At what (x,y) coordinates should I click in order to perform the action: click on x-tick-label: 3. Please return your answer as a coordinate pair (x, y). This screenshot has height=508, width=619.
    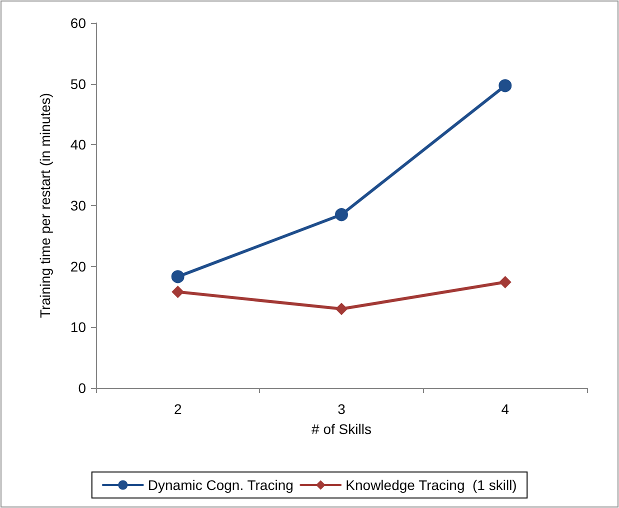
    Looking at the image, I should click on (342, 409).